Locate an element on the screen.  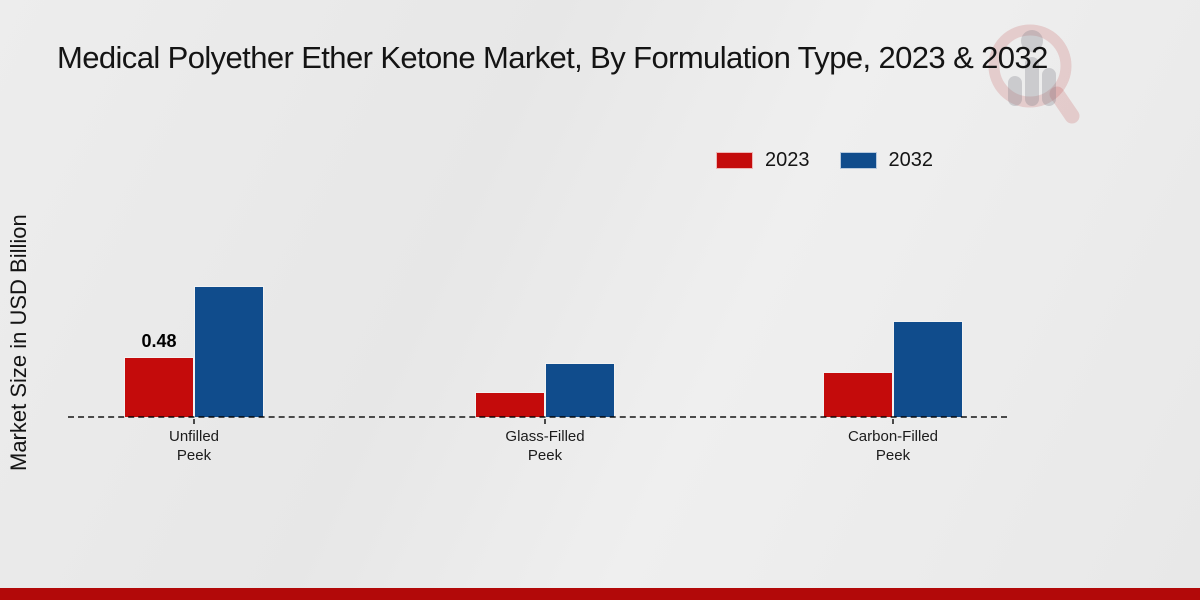
magnifier-rim is located at coordinates (1030, 66).